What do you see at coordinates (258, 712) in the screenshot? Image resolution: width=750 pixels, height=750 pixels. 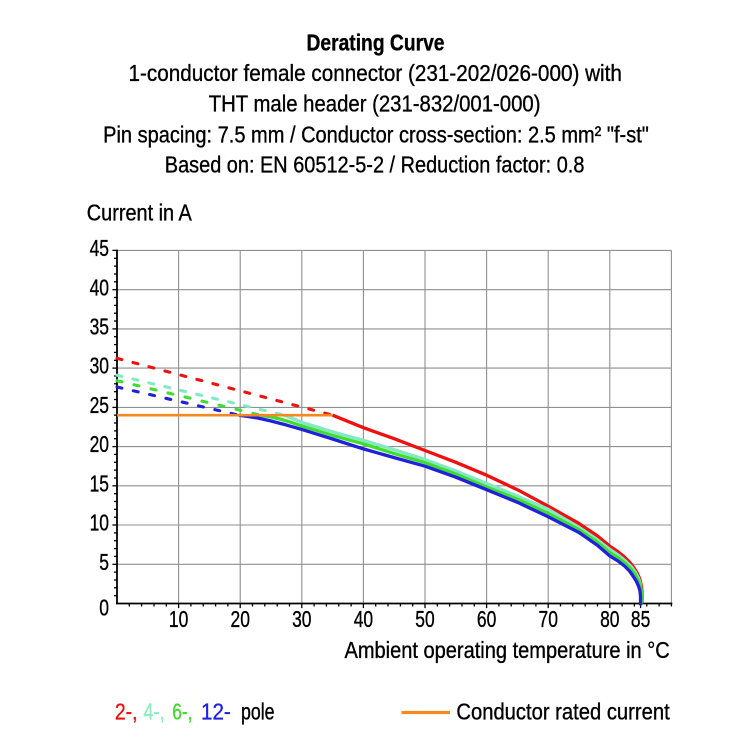 I see `svg-text: pole` at bounding box center [258, 712].